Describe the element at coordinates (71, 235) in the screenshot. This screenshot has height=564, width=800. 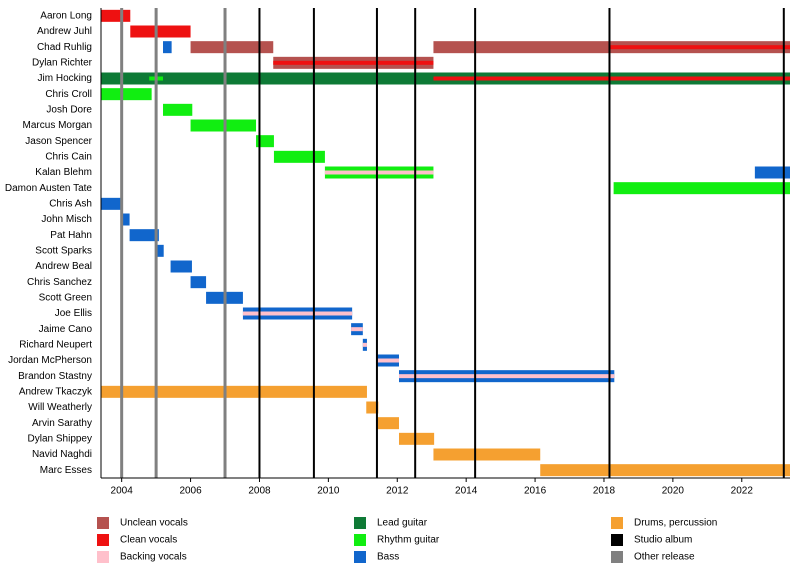
I see `member-label: Pat Hahn` at that location.